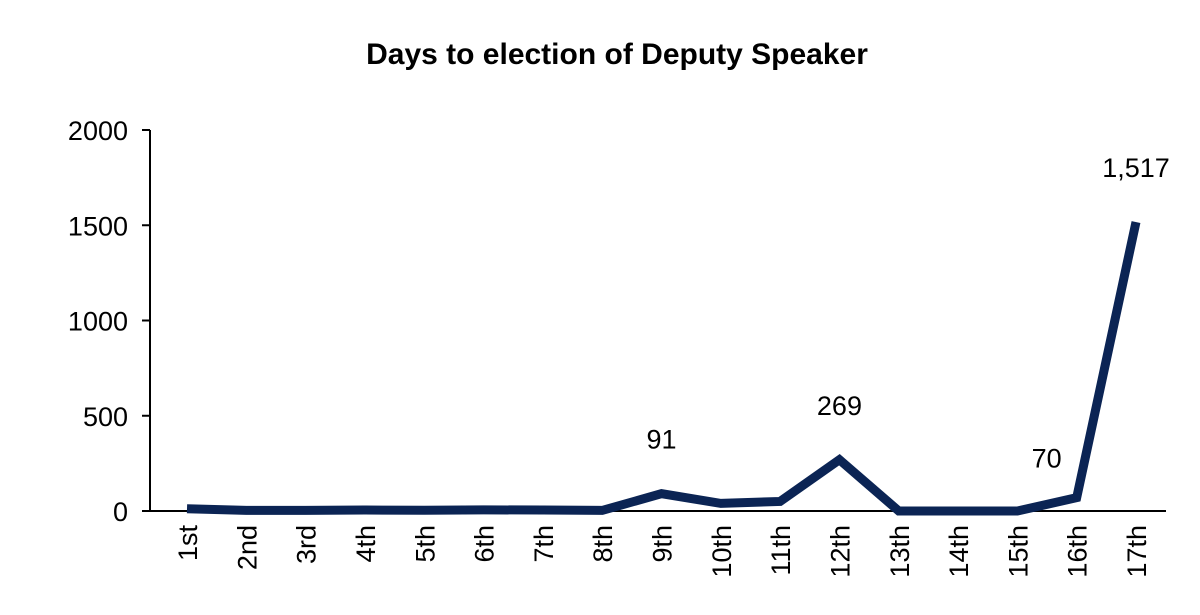 This screenshot has height=615, width=1200. Describe the element at coordinates (959, 551) in the screenshot. I see `x-tick-label: 14th` at that location.